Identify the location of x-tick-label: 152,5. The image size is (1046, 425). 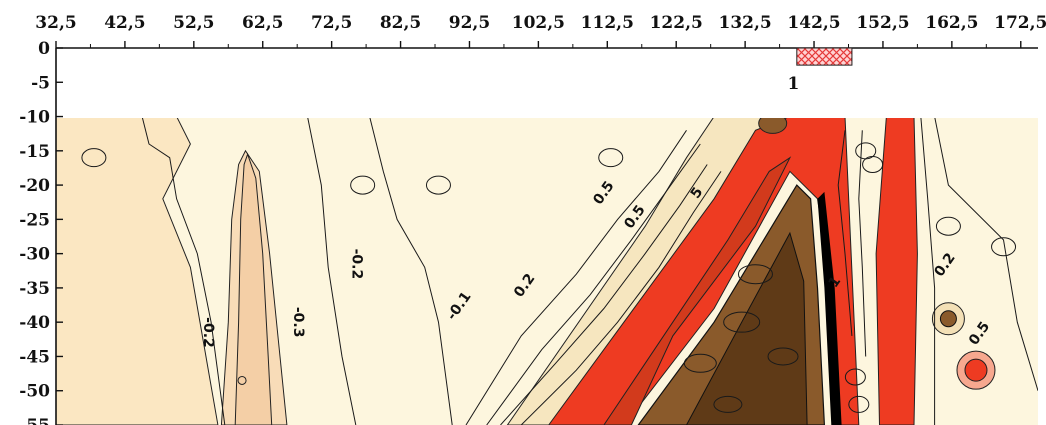
(882, 23).